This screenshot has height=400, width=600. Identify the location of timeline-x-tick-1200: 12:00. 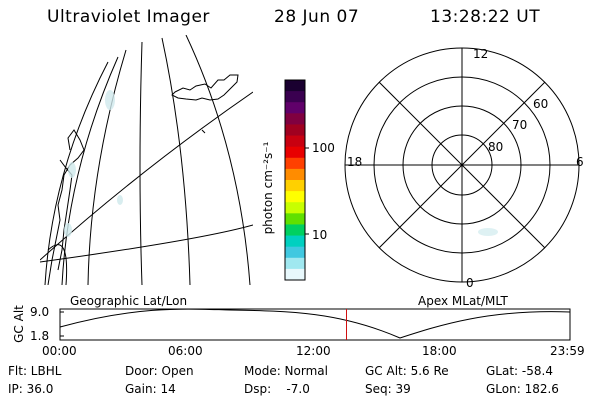
(313, 351).